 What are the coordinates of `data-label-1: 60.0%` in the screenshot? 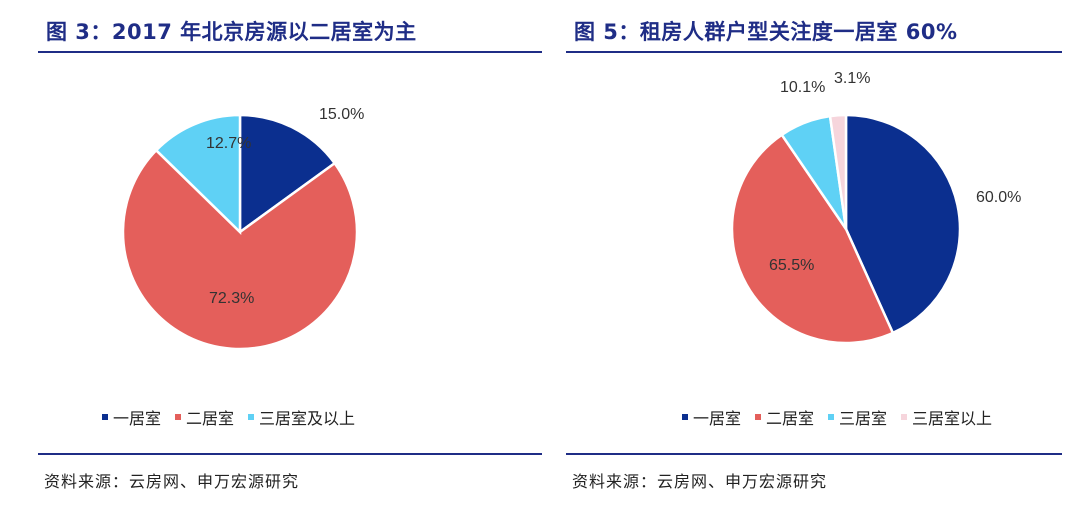 It's located at (998, 197).